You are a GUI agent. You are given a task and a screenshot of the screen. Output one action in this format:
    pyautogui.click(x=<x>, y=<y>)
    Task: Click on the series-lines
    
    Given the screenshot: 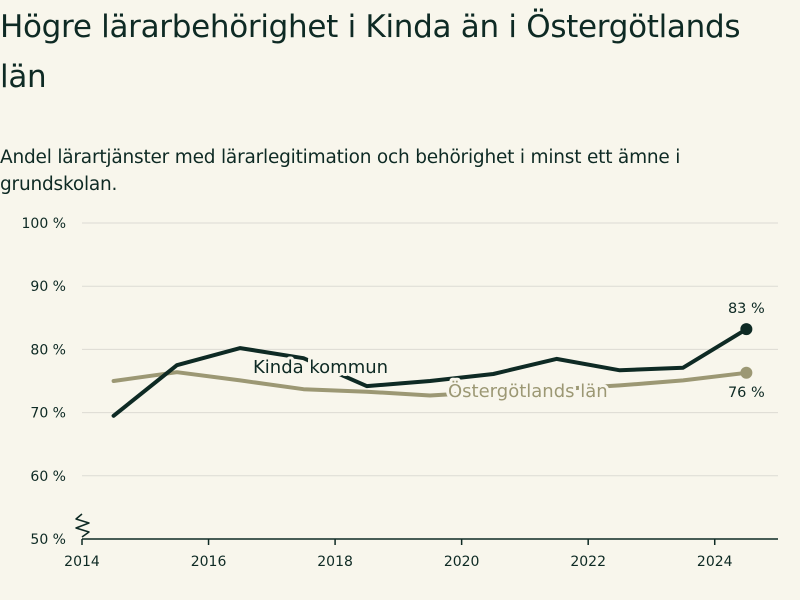 What is the action you would take?
    pyautogui.click(x=432, y=370)
    